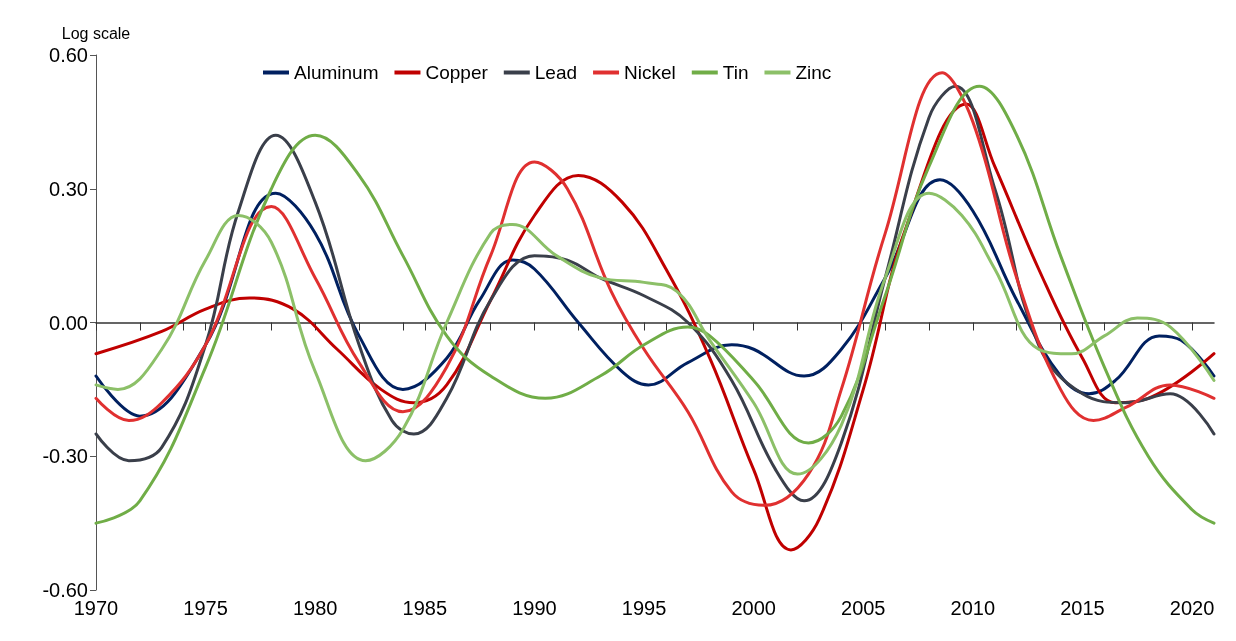  Describe the element at coordinates (973, 608) in the screenshot. I see `x-tick-label: 2010` at that location.